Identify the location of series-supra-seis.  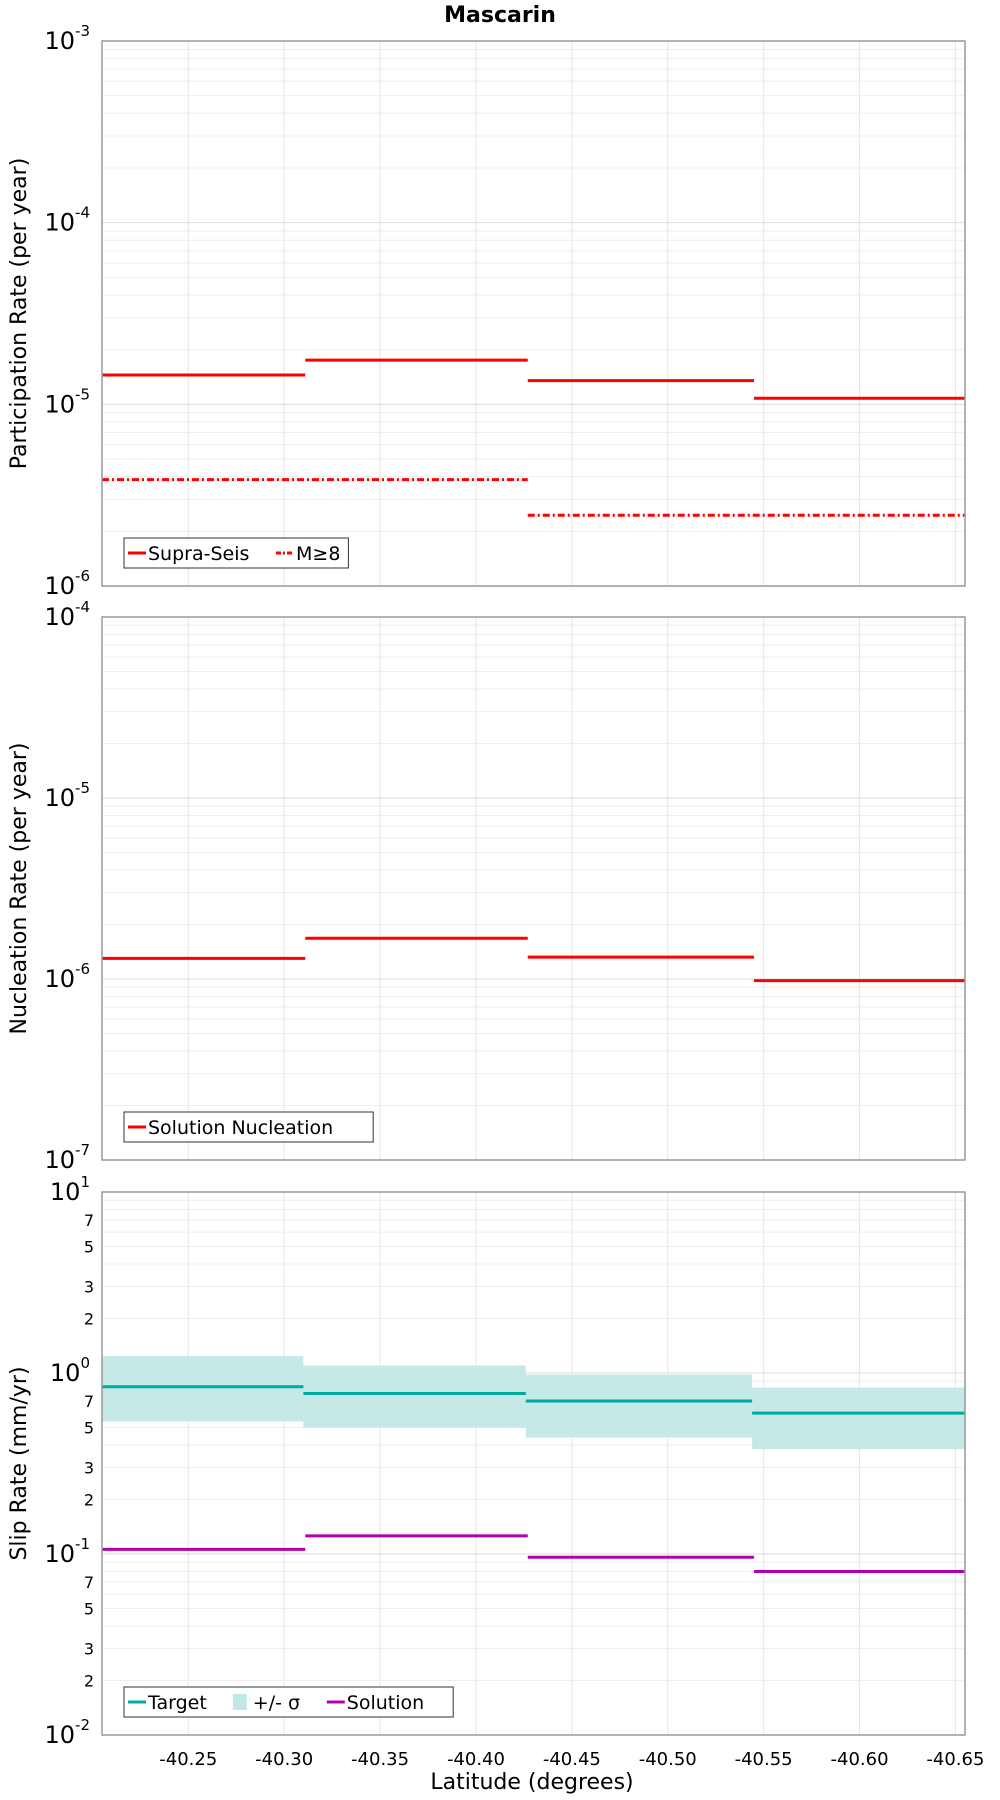
(533, 379).